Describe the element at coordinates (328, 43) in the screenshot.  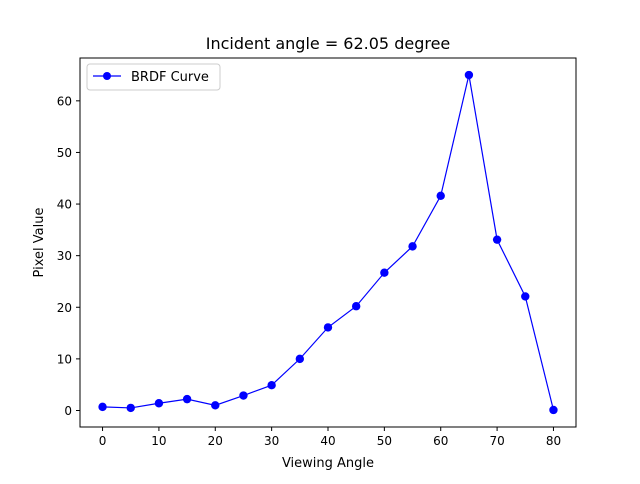
I see `chart-title: Incident angle = 62.05 degree` at that location.